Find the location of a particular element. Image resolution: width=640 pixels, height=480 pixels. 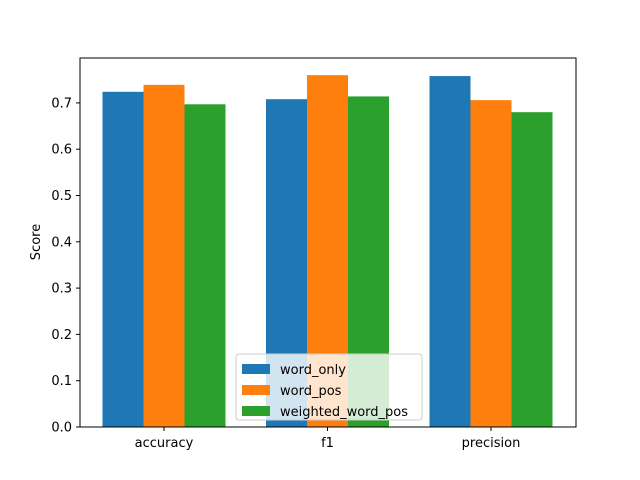

x-tick-label-f1: f1 is located at coordinates (327, 443).